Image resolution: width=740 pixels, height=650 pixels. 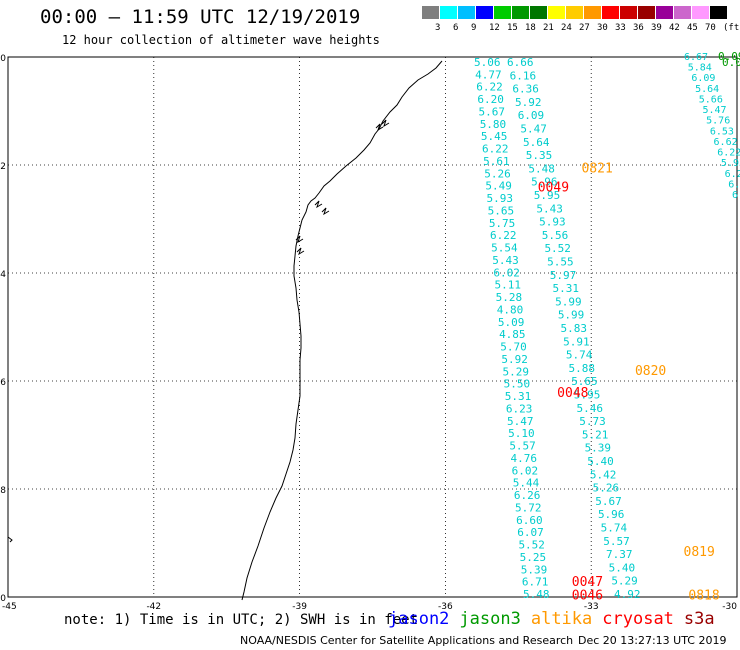 I want to click on track-a-value: 4.85, so click(x=512, y=334).